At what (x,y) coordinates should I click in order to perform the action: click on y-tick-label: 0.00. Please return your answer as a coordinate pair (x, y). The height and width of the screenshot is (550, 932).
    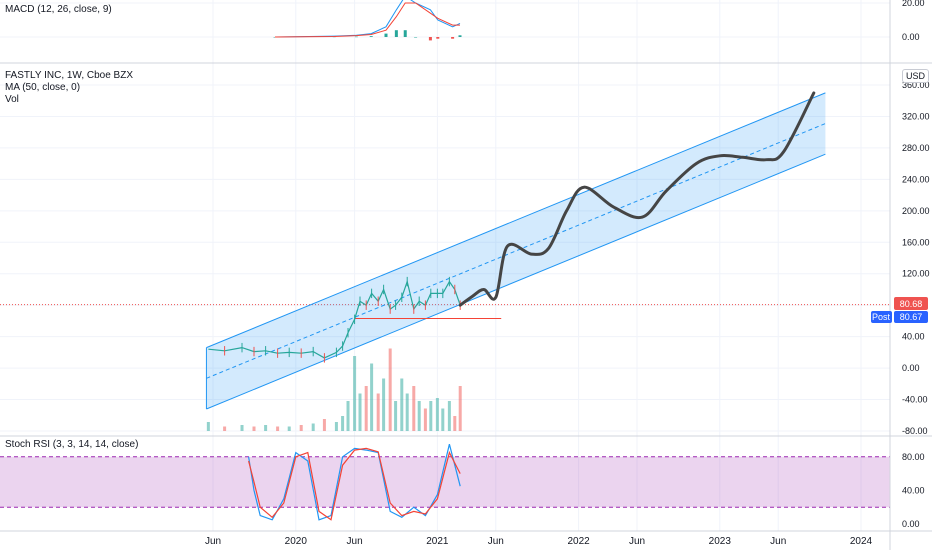
    Looking at the image, I should click on (911, 368).